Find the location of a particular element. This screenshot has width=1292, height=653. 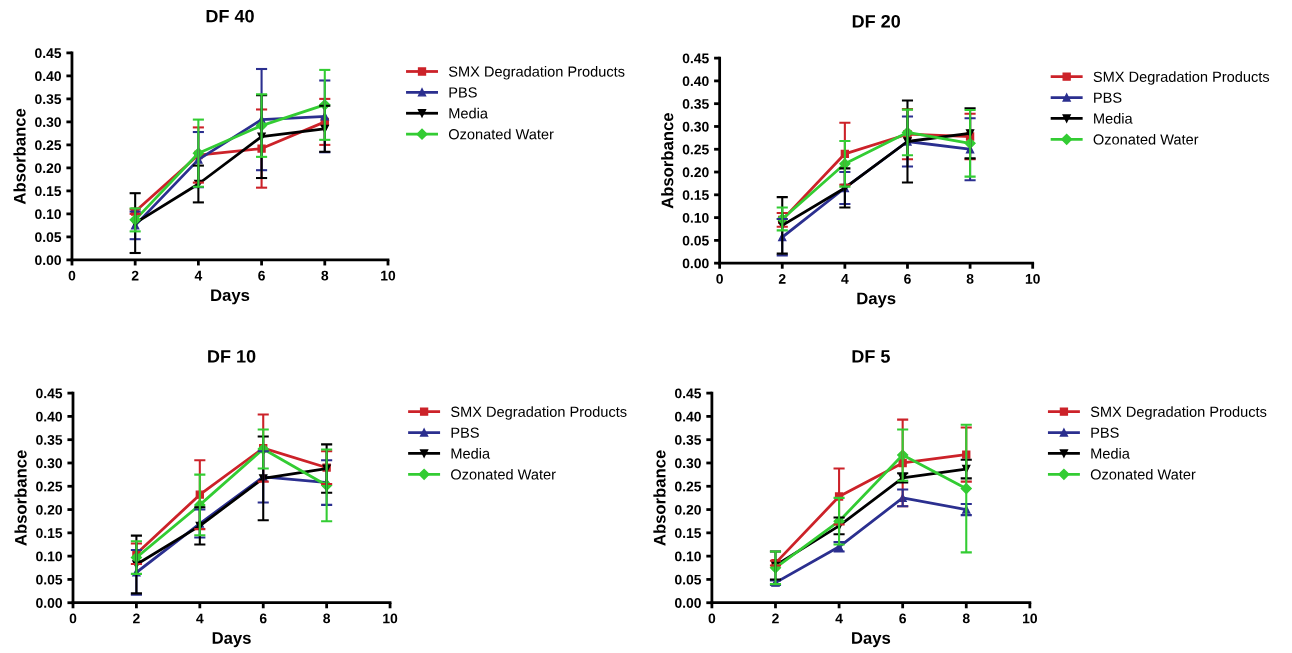

chart-title: DF 20 is located at coordinates (876, 21).